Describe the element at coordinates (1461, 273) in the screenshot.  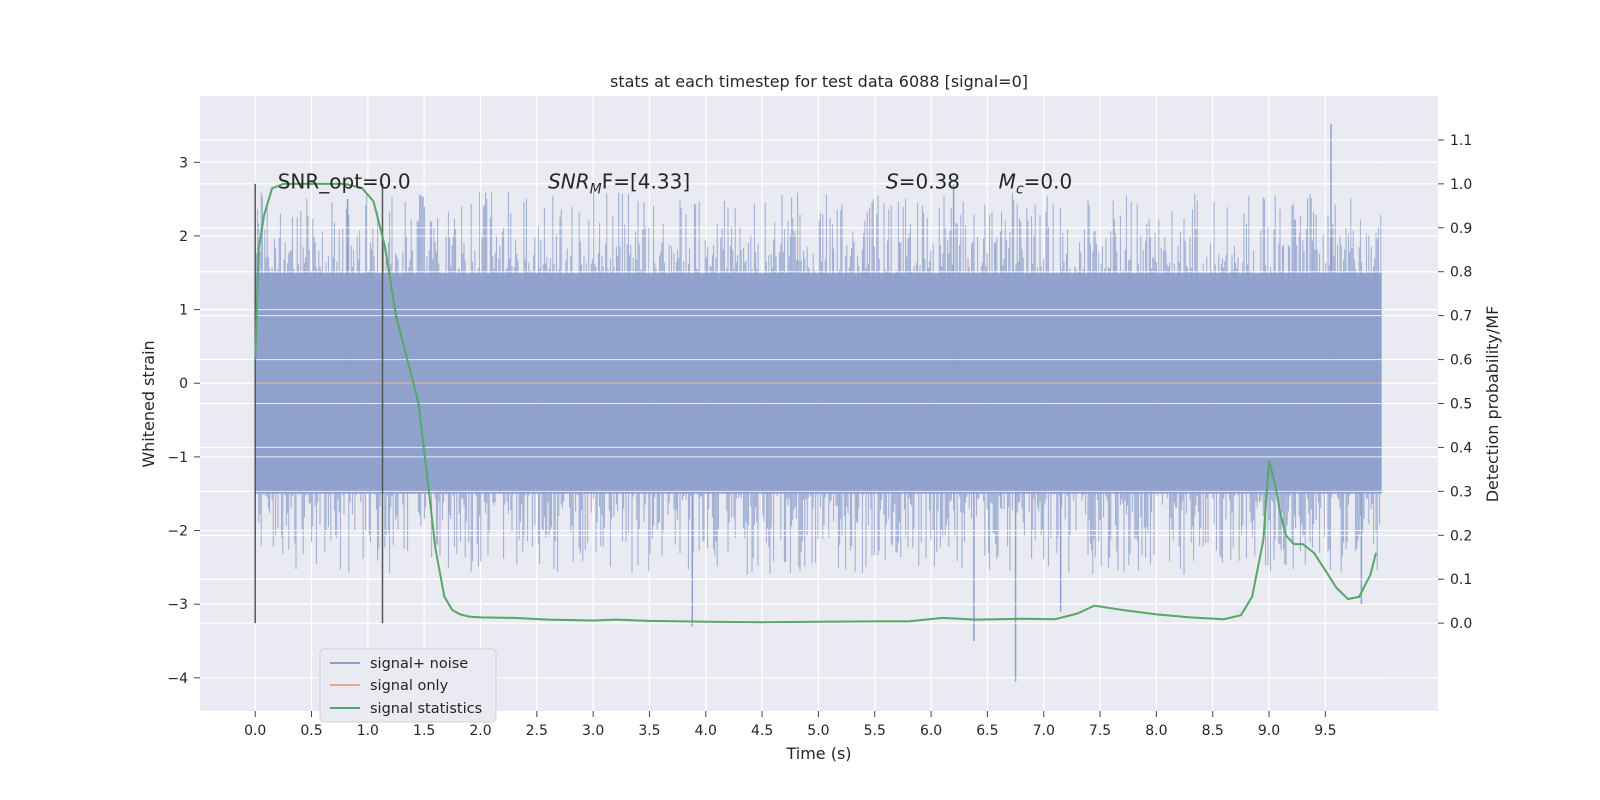
I see `y-right-tick-label: 0.8` at that location.